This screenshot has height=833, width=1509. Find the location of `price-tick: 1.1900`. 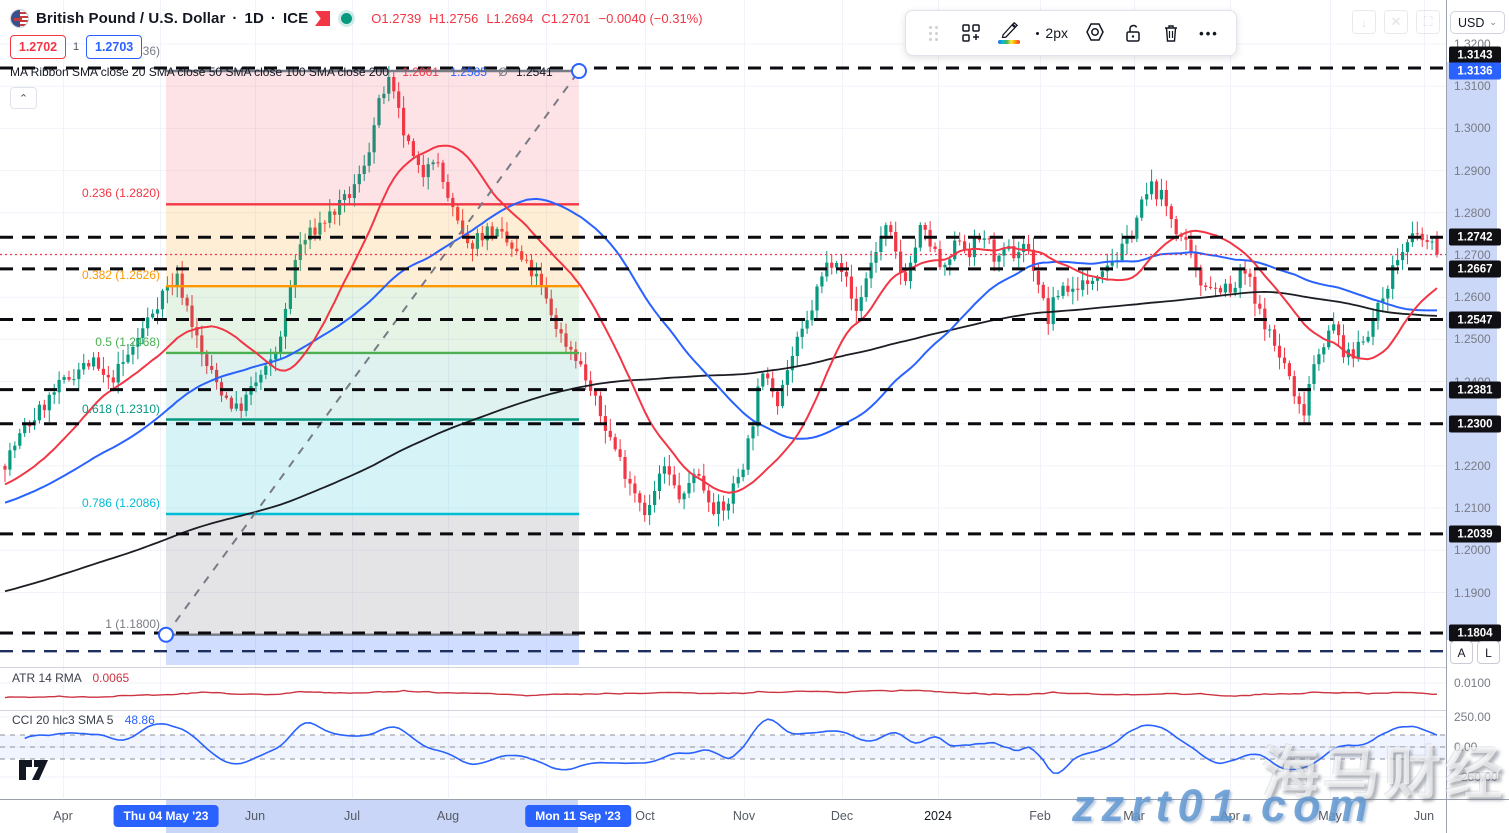

price-tick: 1.1900 is located at coordinates (1472, 593).